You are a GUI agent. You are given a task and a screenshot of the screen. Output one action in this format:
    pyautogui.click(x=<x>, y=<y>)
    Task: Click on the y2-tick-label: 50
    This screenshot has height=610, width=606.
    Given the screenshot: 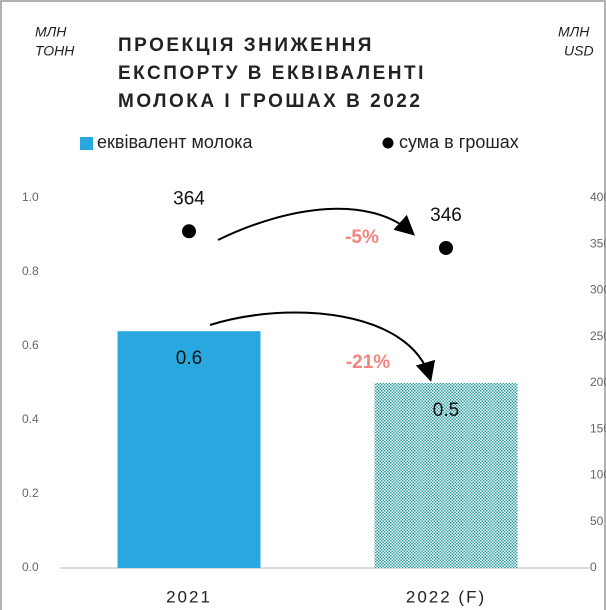 What is the action you would take?
    pyautogui.click(x=597, y=521)
    